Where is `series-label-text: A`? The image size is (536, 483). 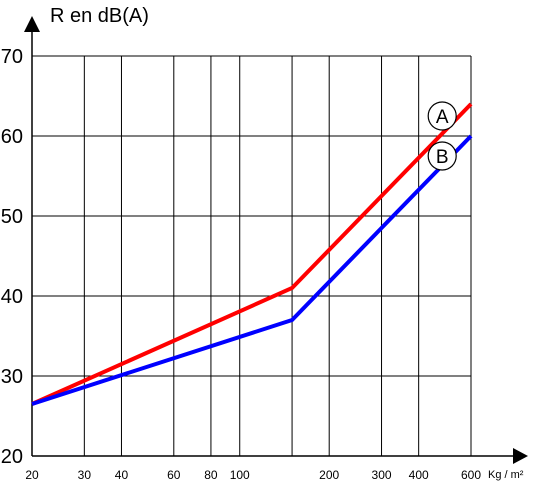
series-label-text: A is located at coordinates (442, 117).